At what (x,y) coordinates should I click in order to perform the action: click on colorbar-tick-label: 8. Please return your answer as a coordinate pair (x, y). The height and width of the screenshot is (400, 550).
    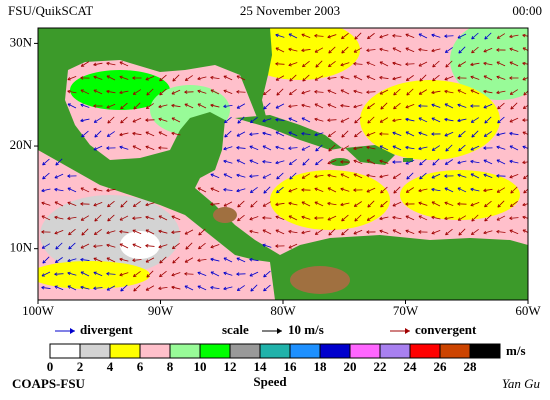
    Looking at the image, I should click on (170, 366).